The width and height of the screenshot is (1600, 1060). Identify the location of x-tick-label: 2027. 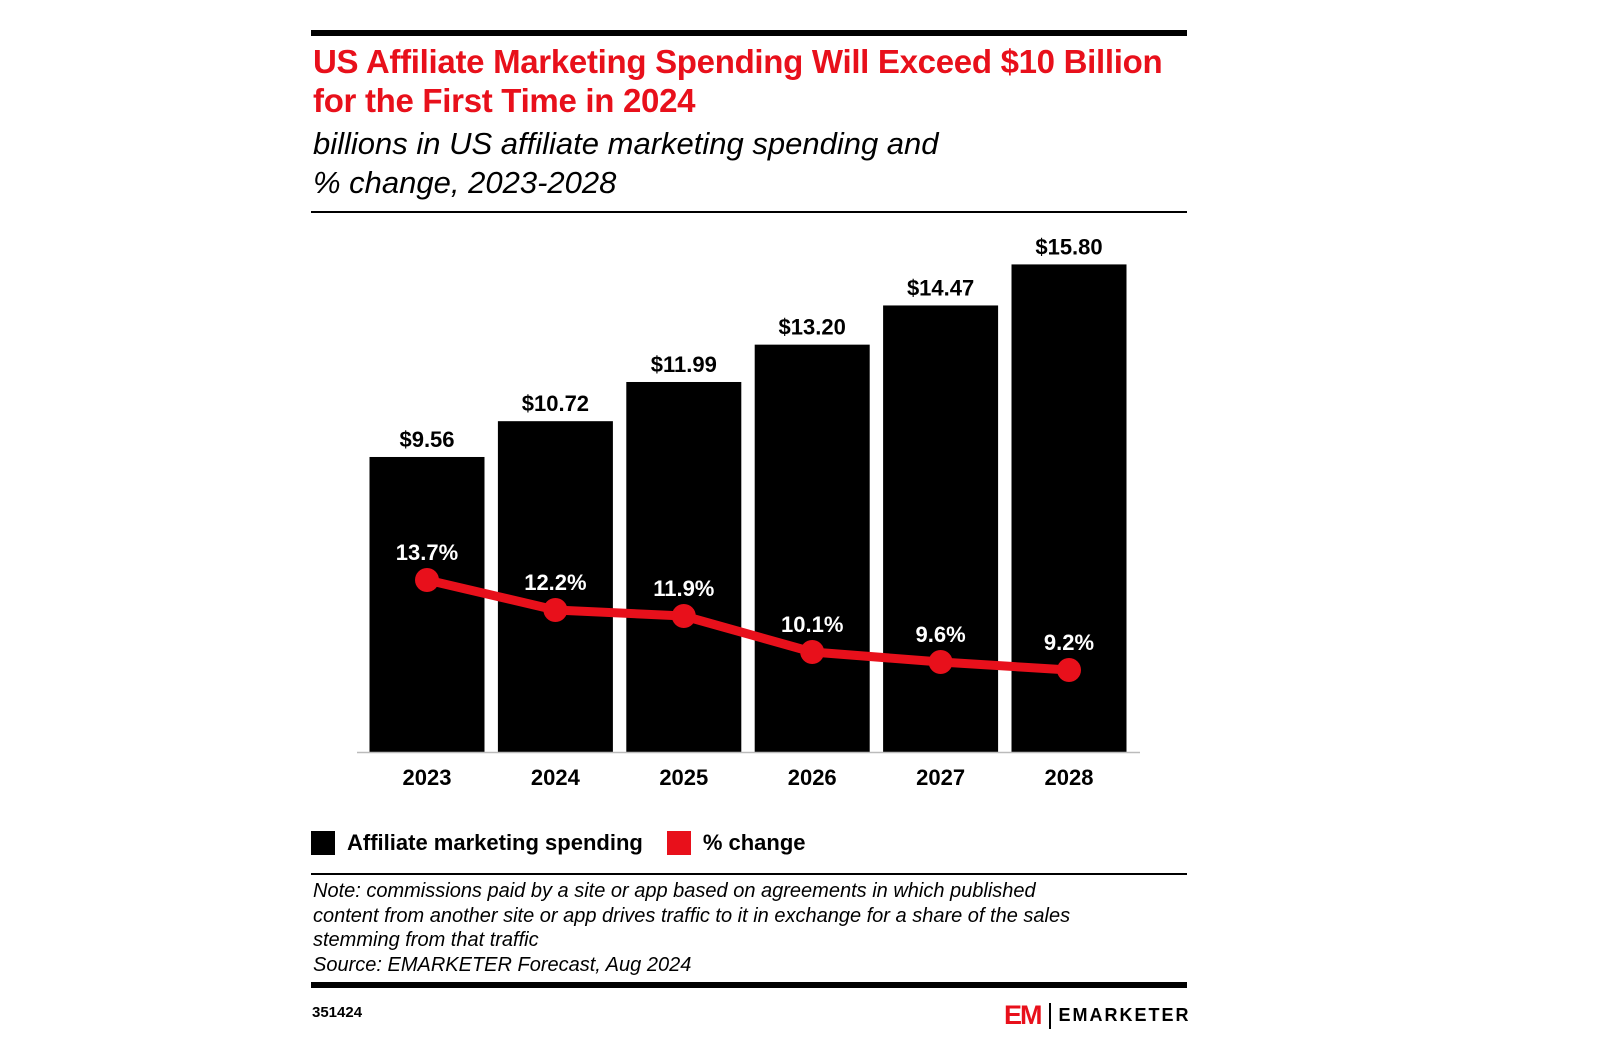
(940, 777).